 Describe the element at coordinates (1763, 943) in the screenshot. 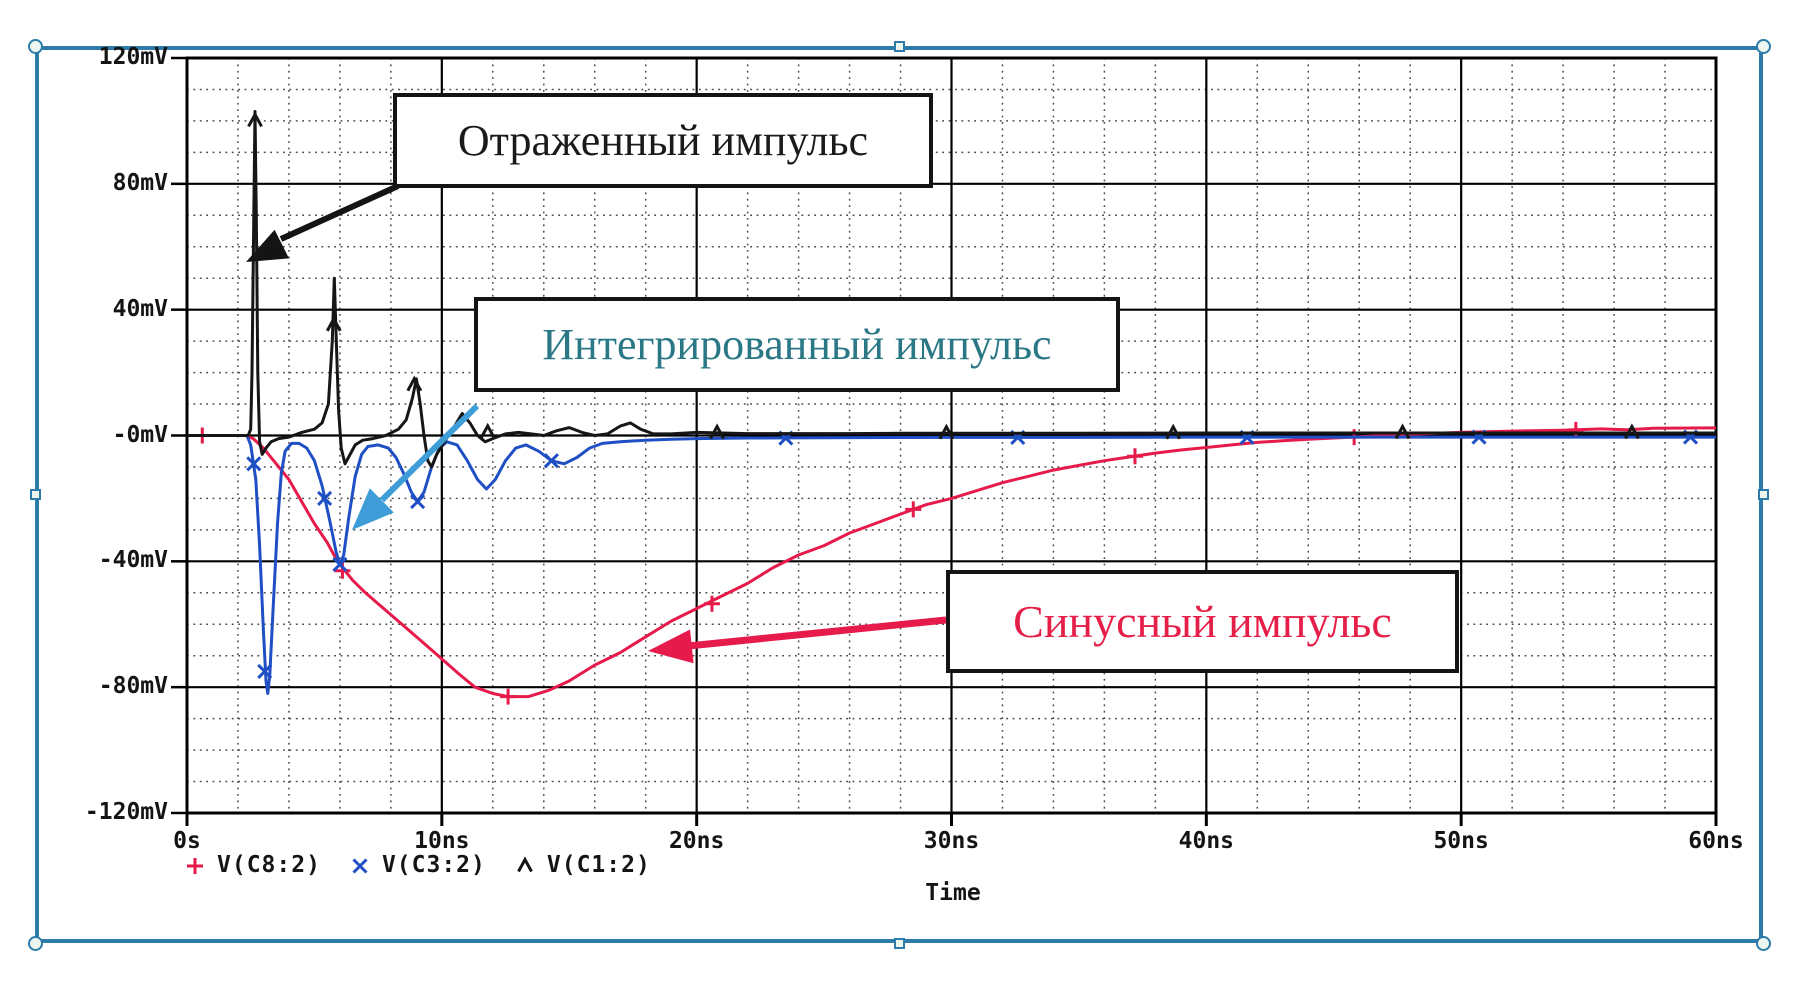

I see `resize-handle-bottom-right` at that location.